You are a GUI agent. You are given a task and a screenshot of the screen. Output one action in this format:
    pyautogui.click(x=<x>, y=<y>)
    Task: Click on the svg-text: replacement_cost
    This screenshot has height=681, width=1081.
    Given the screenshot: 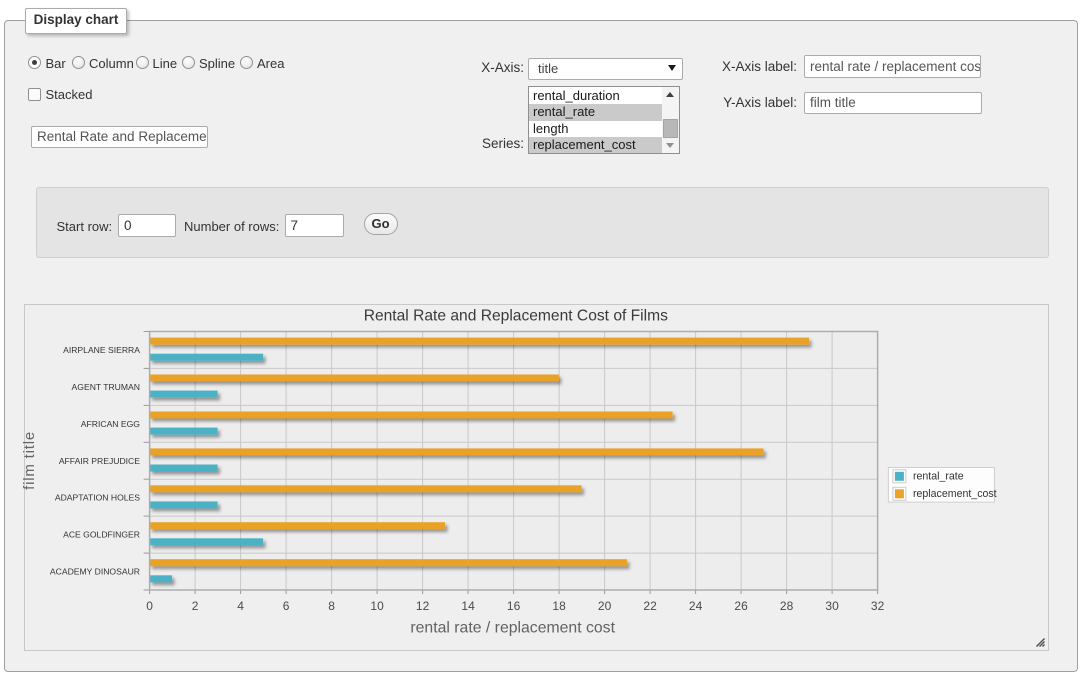 What is the action you would take?
    pyautogui.click(x=955, y=494)
    